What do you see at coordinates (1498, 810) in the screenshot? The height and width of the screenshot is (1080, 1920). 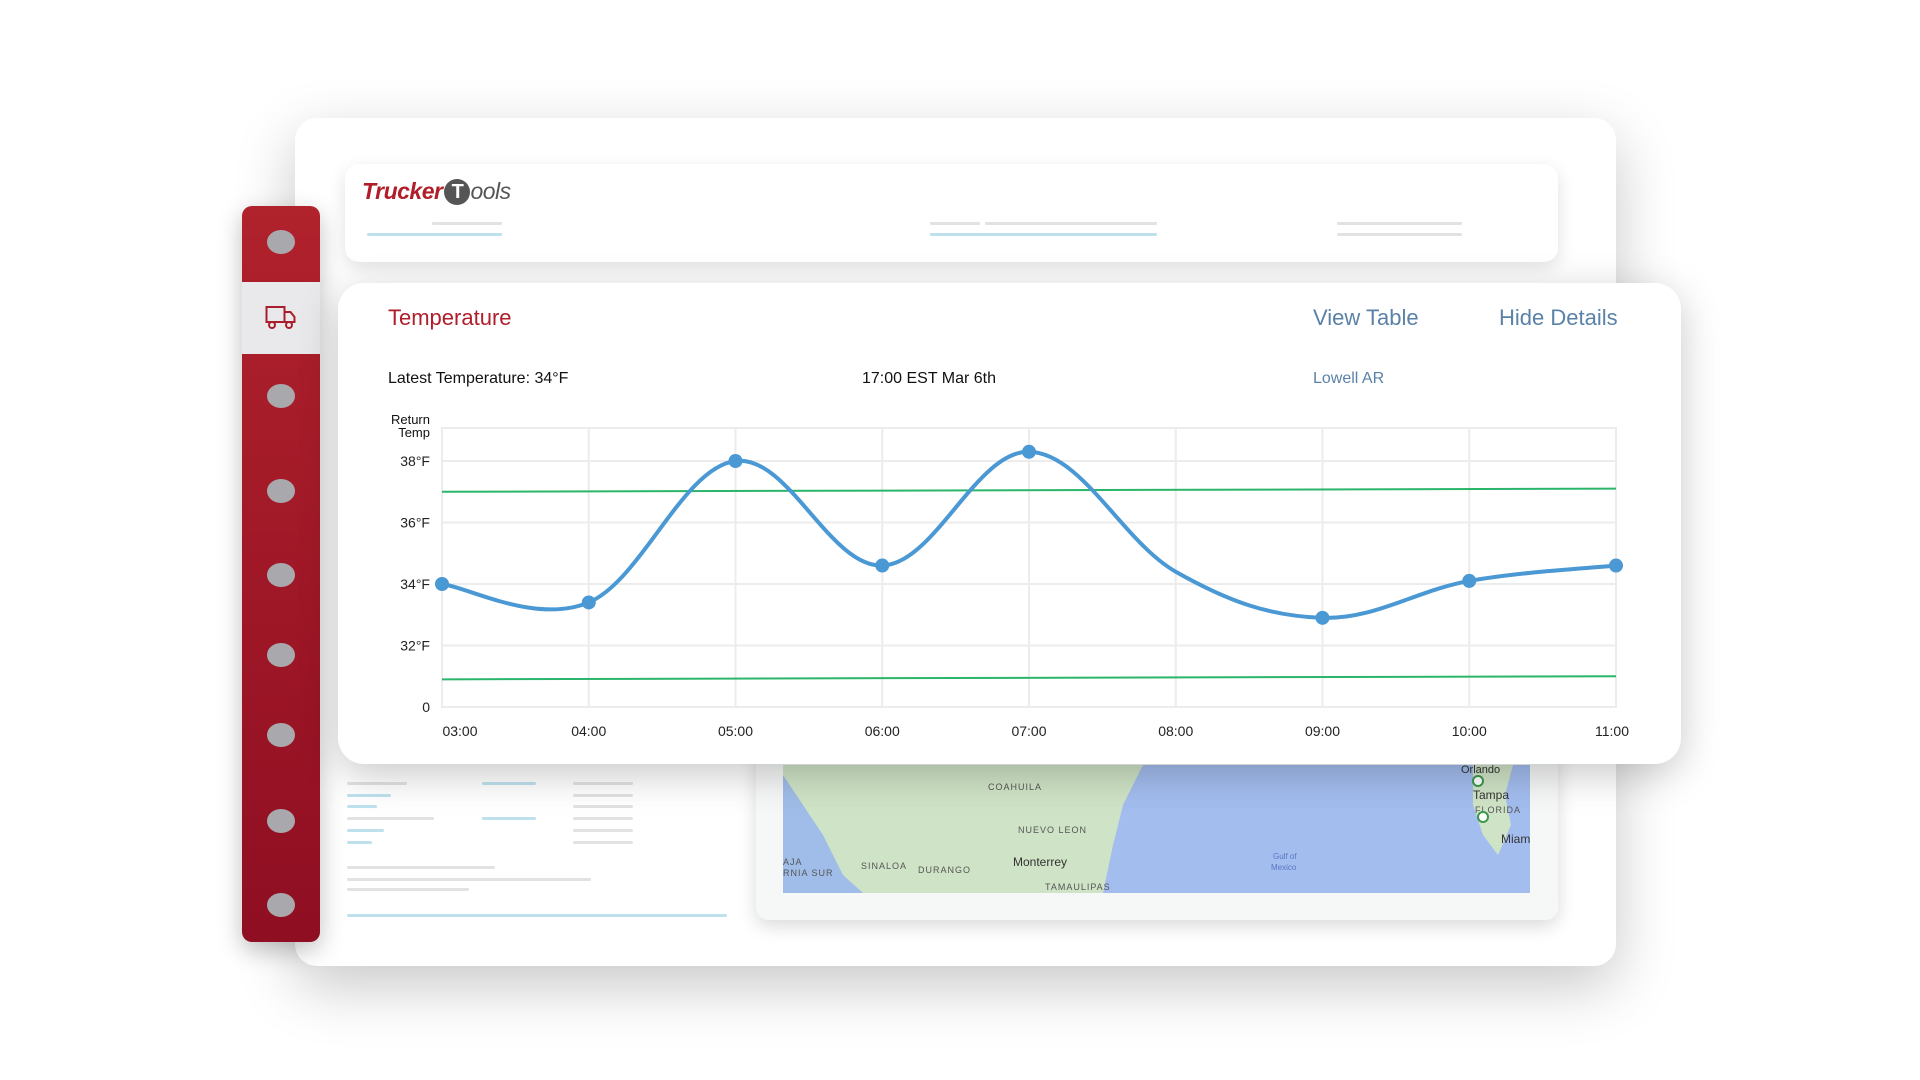 I see `map-label: FLORIDA` at bounding box center [1498, 810].